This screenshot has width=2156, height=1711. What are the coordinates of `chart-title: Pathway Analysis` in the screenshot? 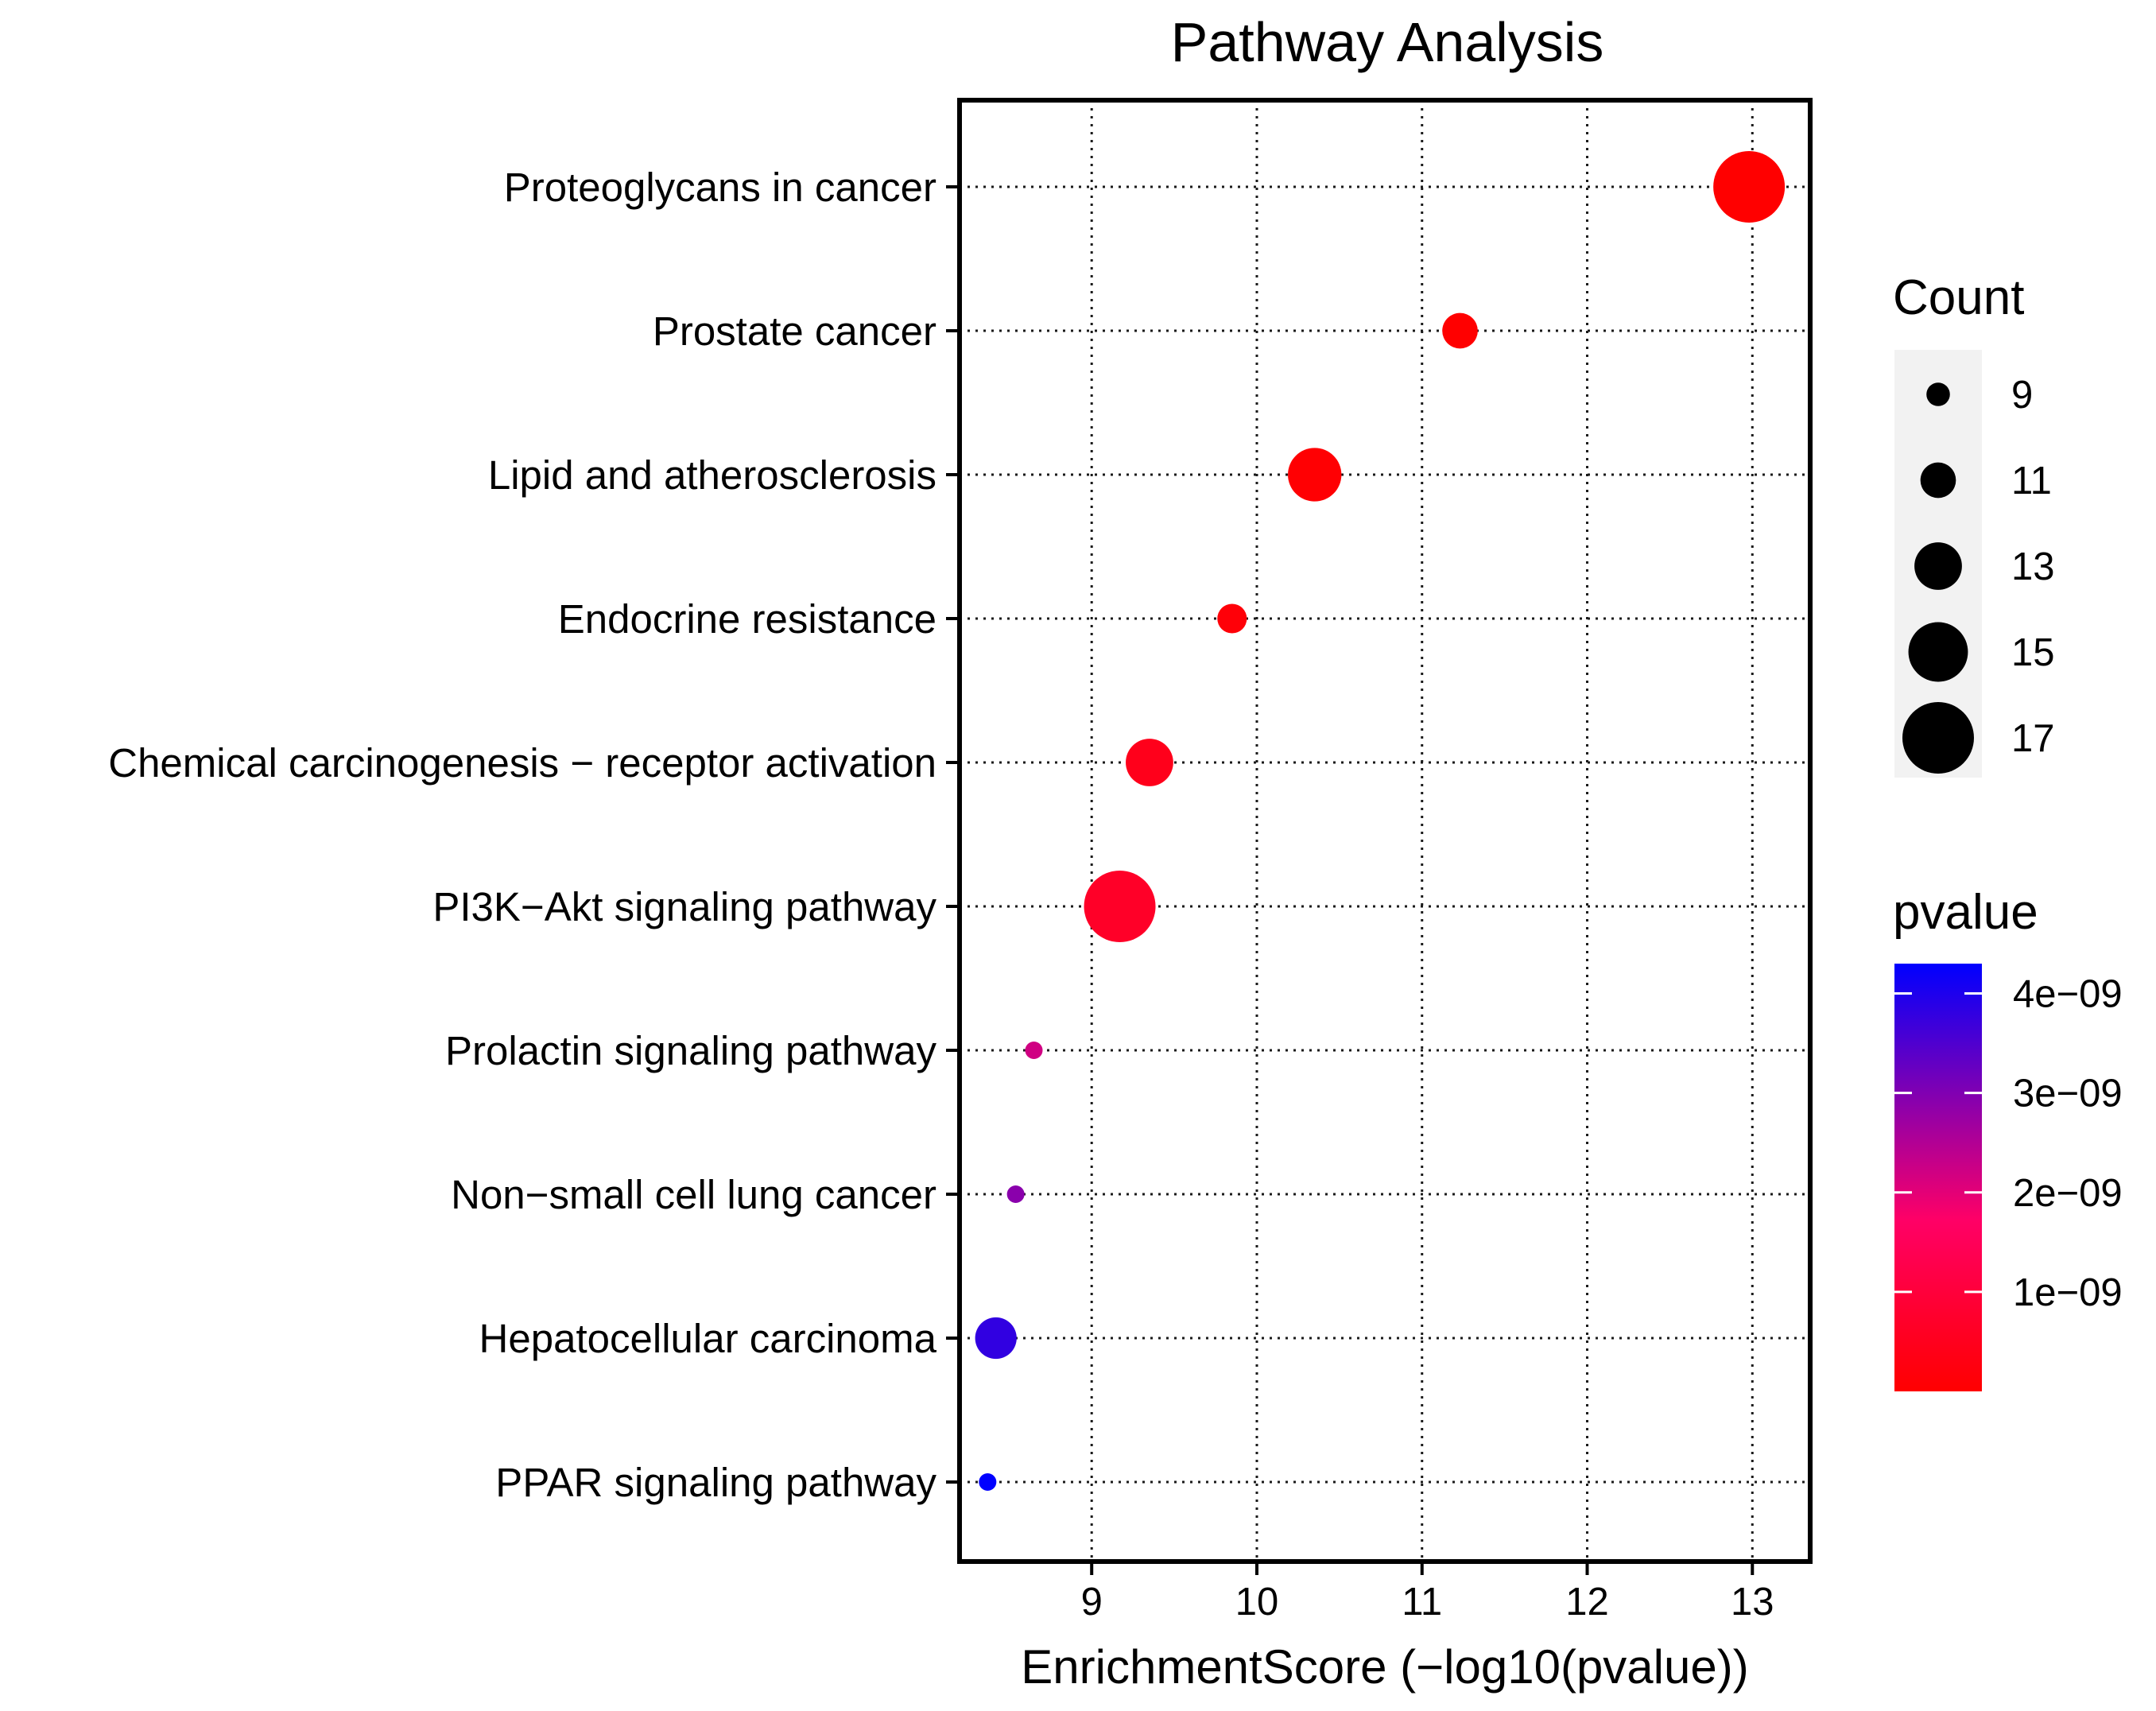 It's located at (1387, 42).